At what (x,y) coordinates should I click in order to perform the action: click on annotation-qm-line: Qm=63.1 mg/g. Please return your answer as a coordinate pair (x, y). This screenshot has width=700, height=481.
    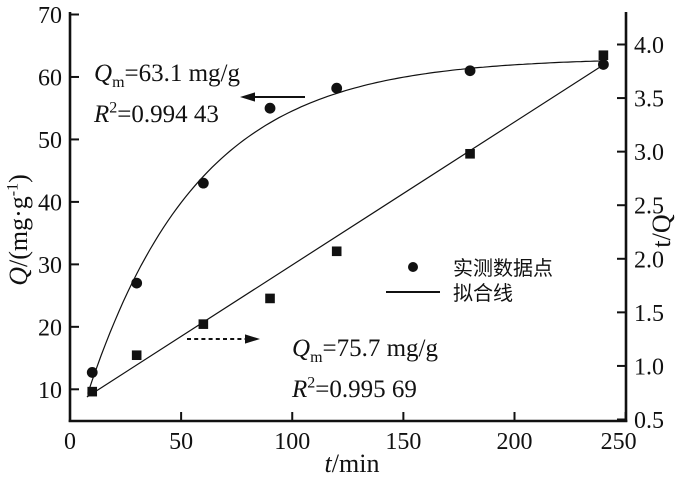
    Looking at the image, I should click on (167, 75).